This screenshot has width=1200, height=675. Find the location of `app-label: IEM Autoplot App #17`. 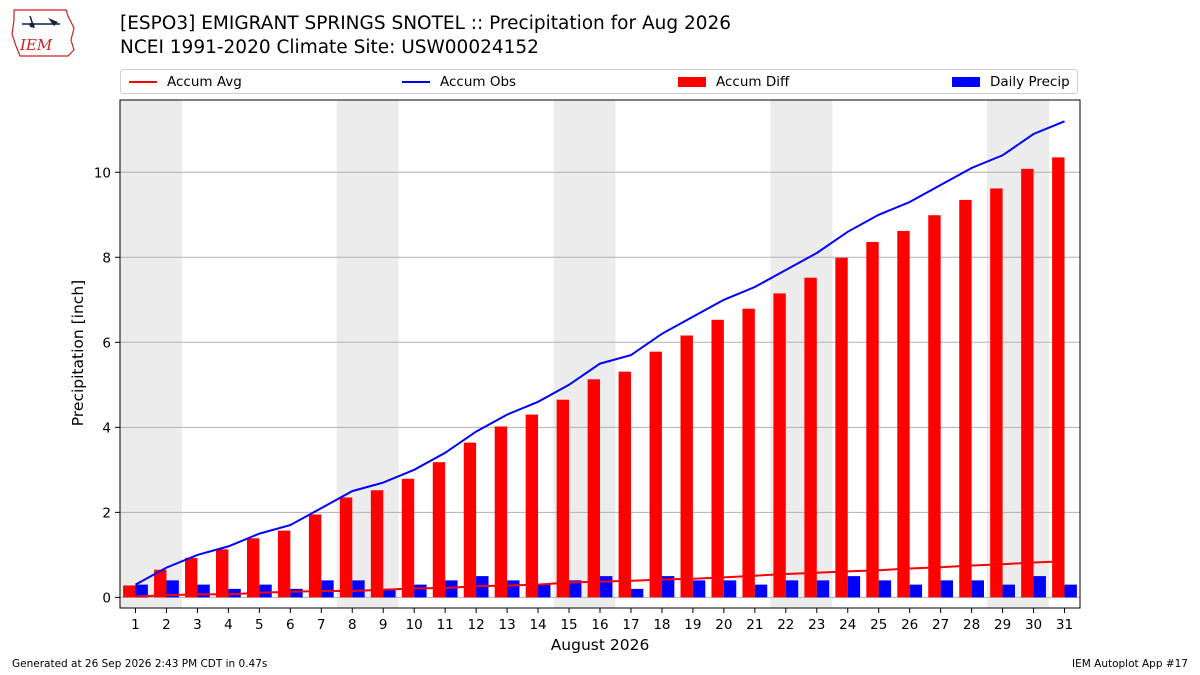

app-label: IEM Autoplot App #17 is located at coordinates (1130, 664).